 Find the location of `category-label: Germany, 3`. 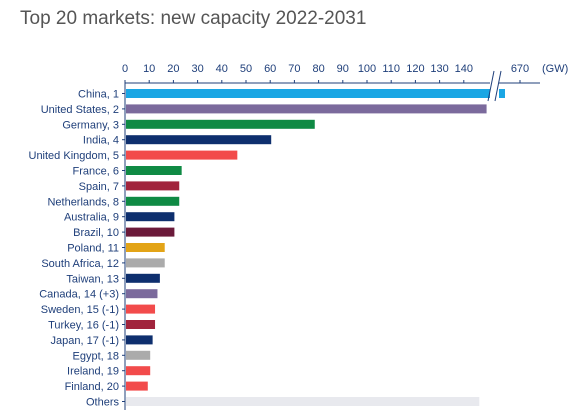

category-label: Germany, 3 is located at coordinates (90, 125).